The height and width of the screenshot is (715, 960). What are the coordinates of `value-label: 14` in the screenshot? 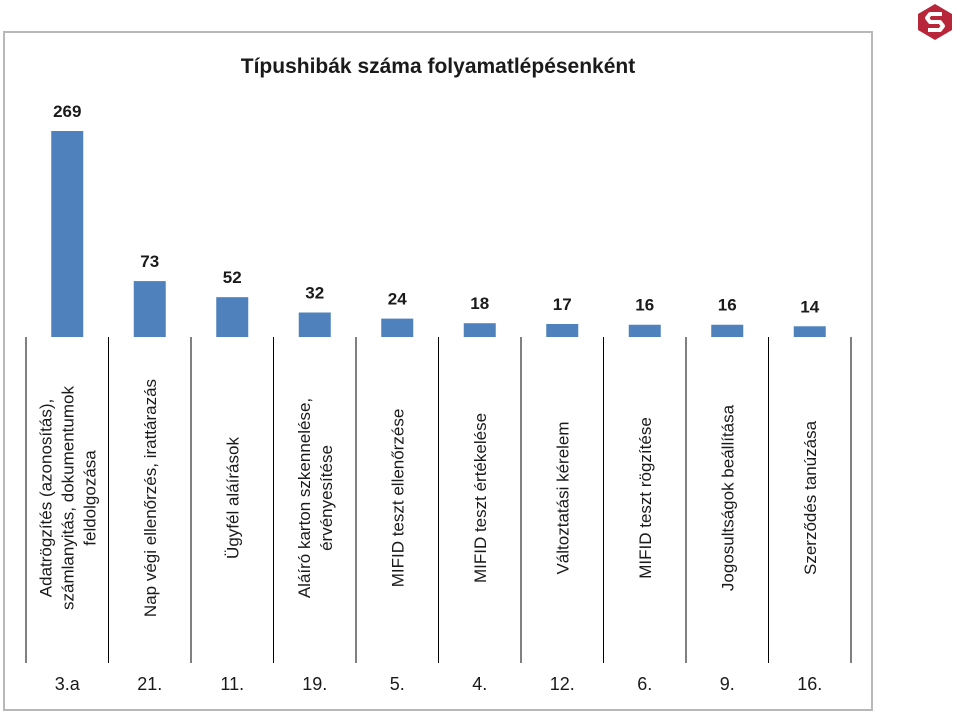 It's located at (809, 306).